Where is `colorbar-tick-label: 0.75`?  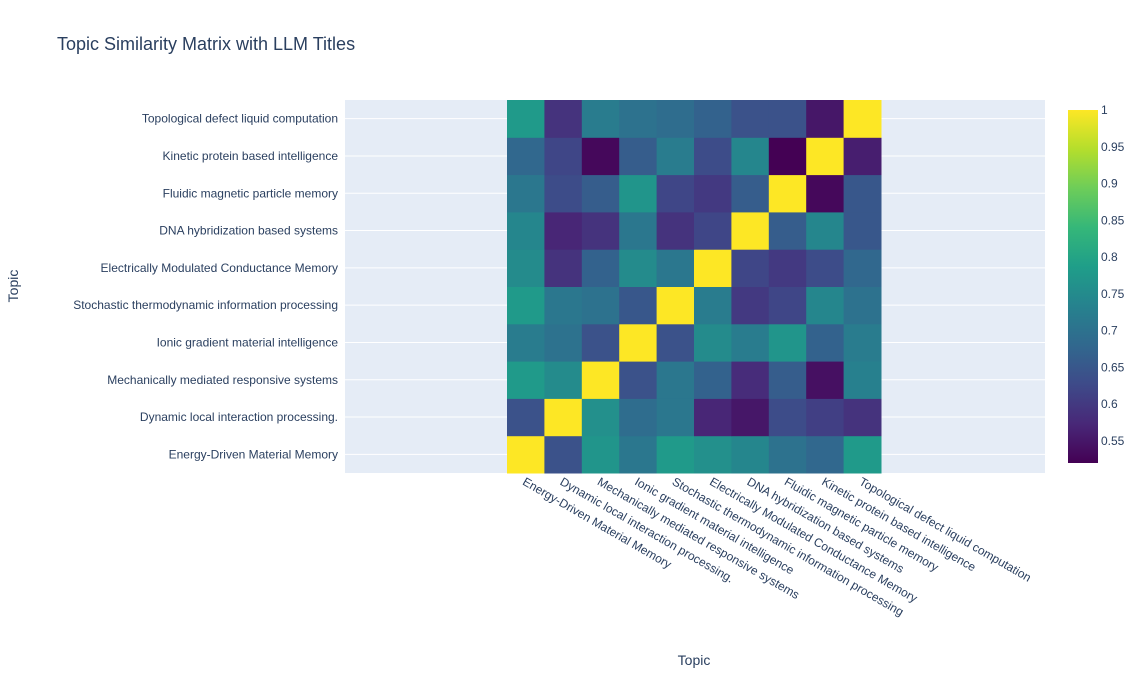
colorbar-tick-label: 0.75 is located at coordinates (1113, 294).